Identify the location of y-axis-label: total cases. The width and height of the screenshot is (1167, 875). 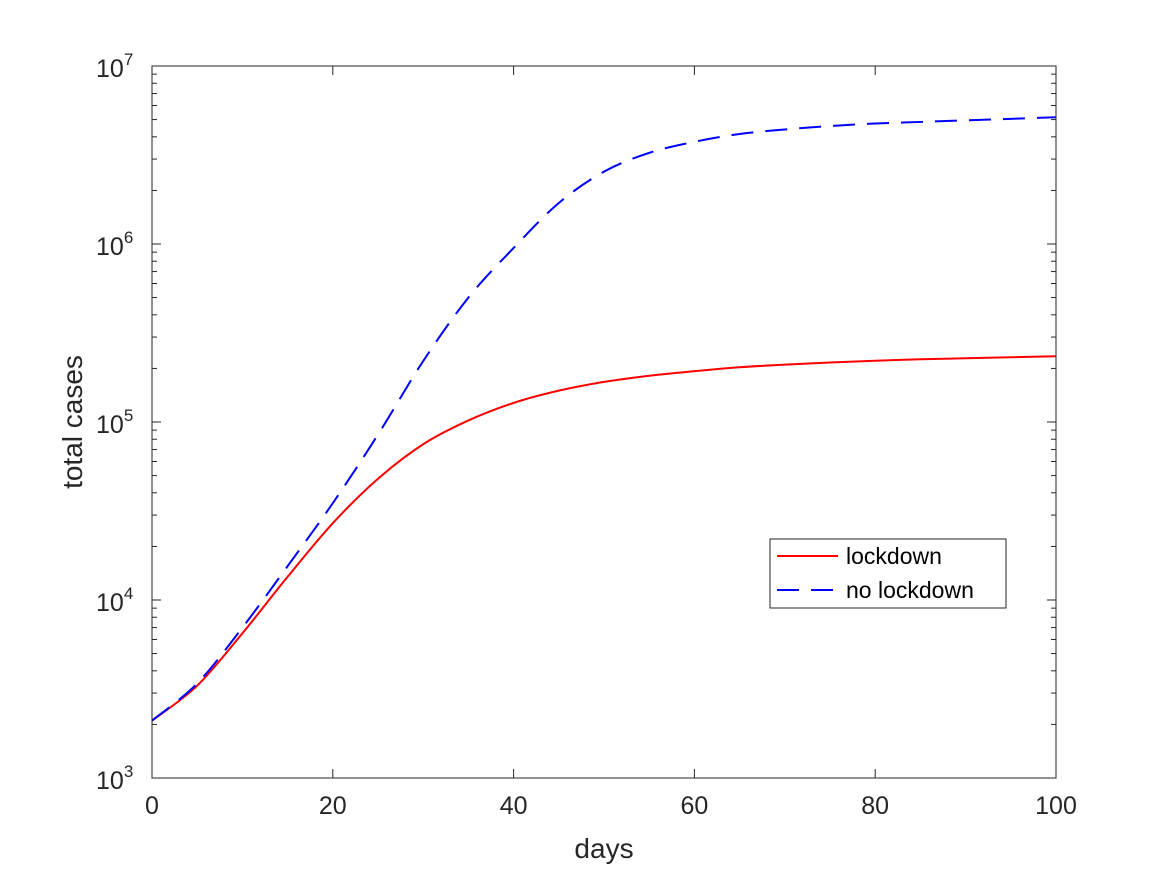
(72, 422).